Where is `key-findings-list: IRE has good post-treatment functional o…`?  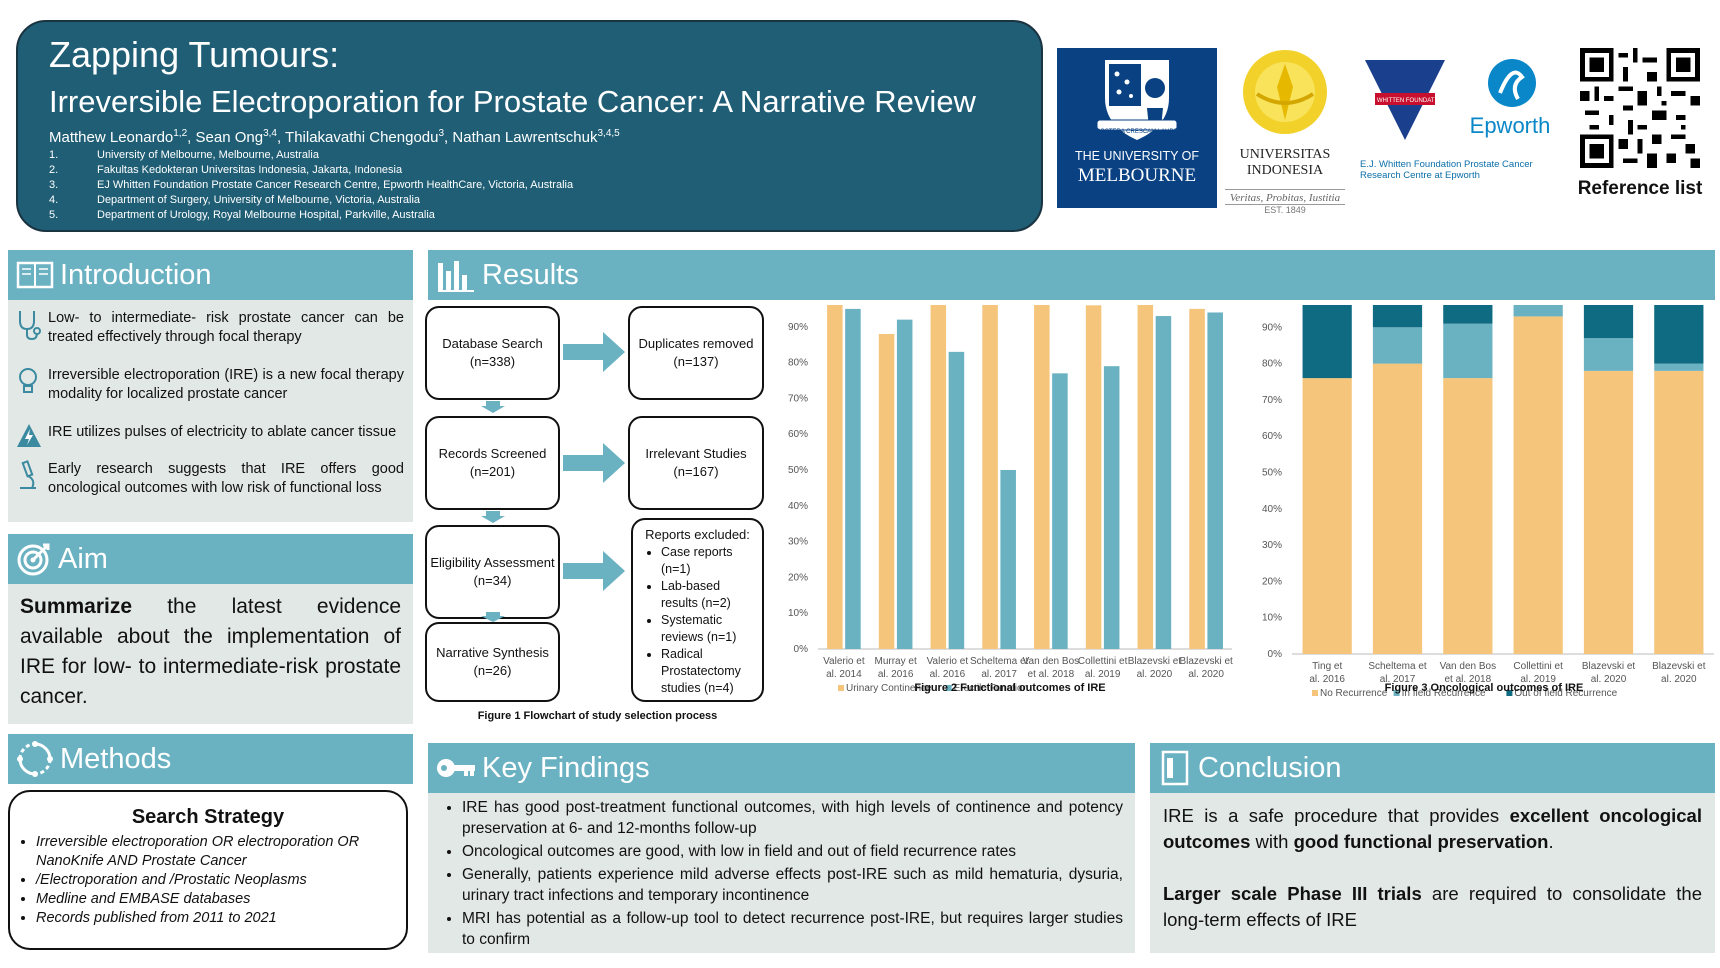
key-findings-list: IRE has good post-treatment functional o… is located at coordinates (781, 873).